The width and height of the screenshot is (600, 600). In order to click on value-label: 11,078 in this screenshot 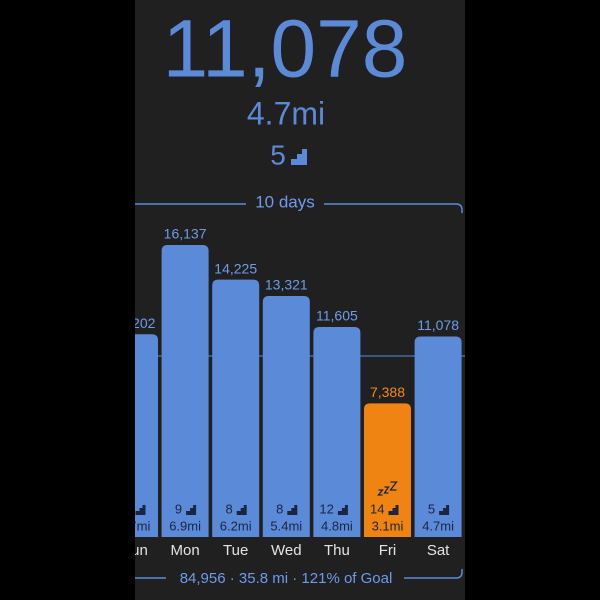, I will do `click(438, 325)`.